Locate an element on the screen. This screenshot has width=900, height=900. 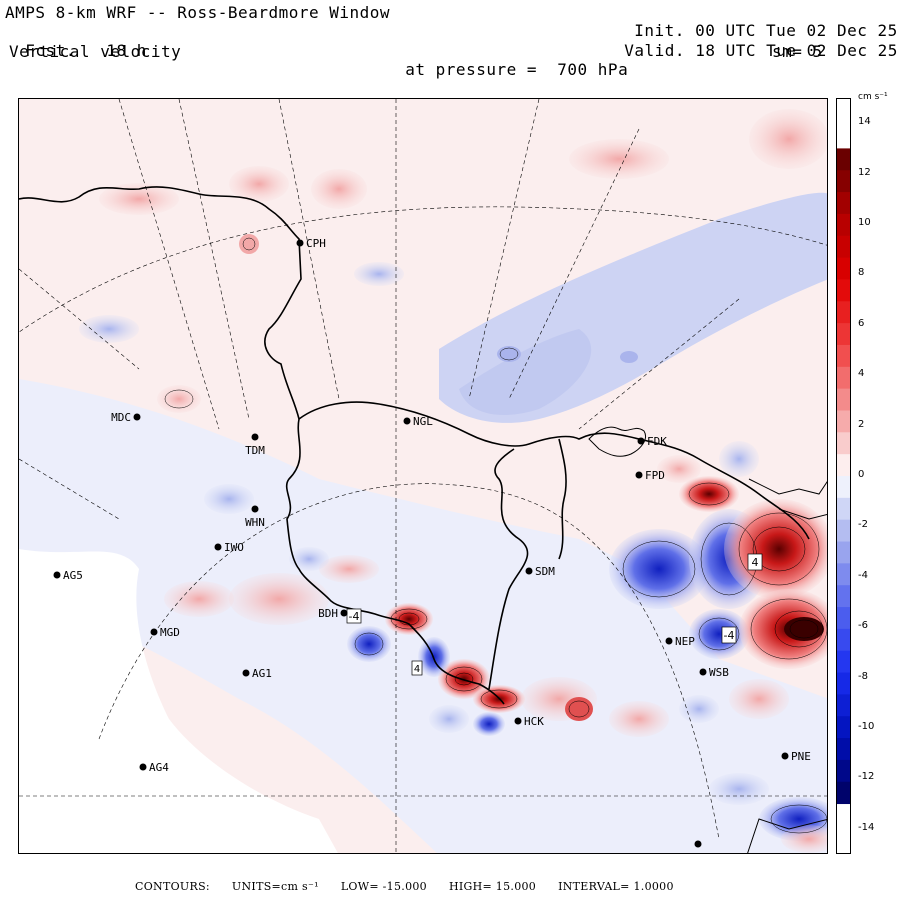
colorbar-tick: -12 is located at coordinates (866, 777).